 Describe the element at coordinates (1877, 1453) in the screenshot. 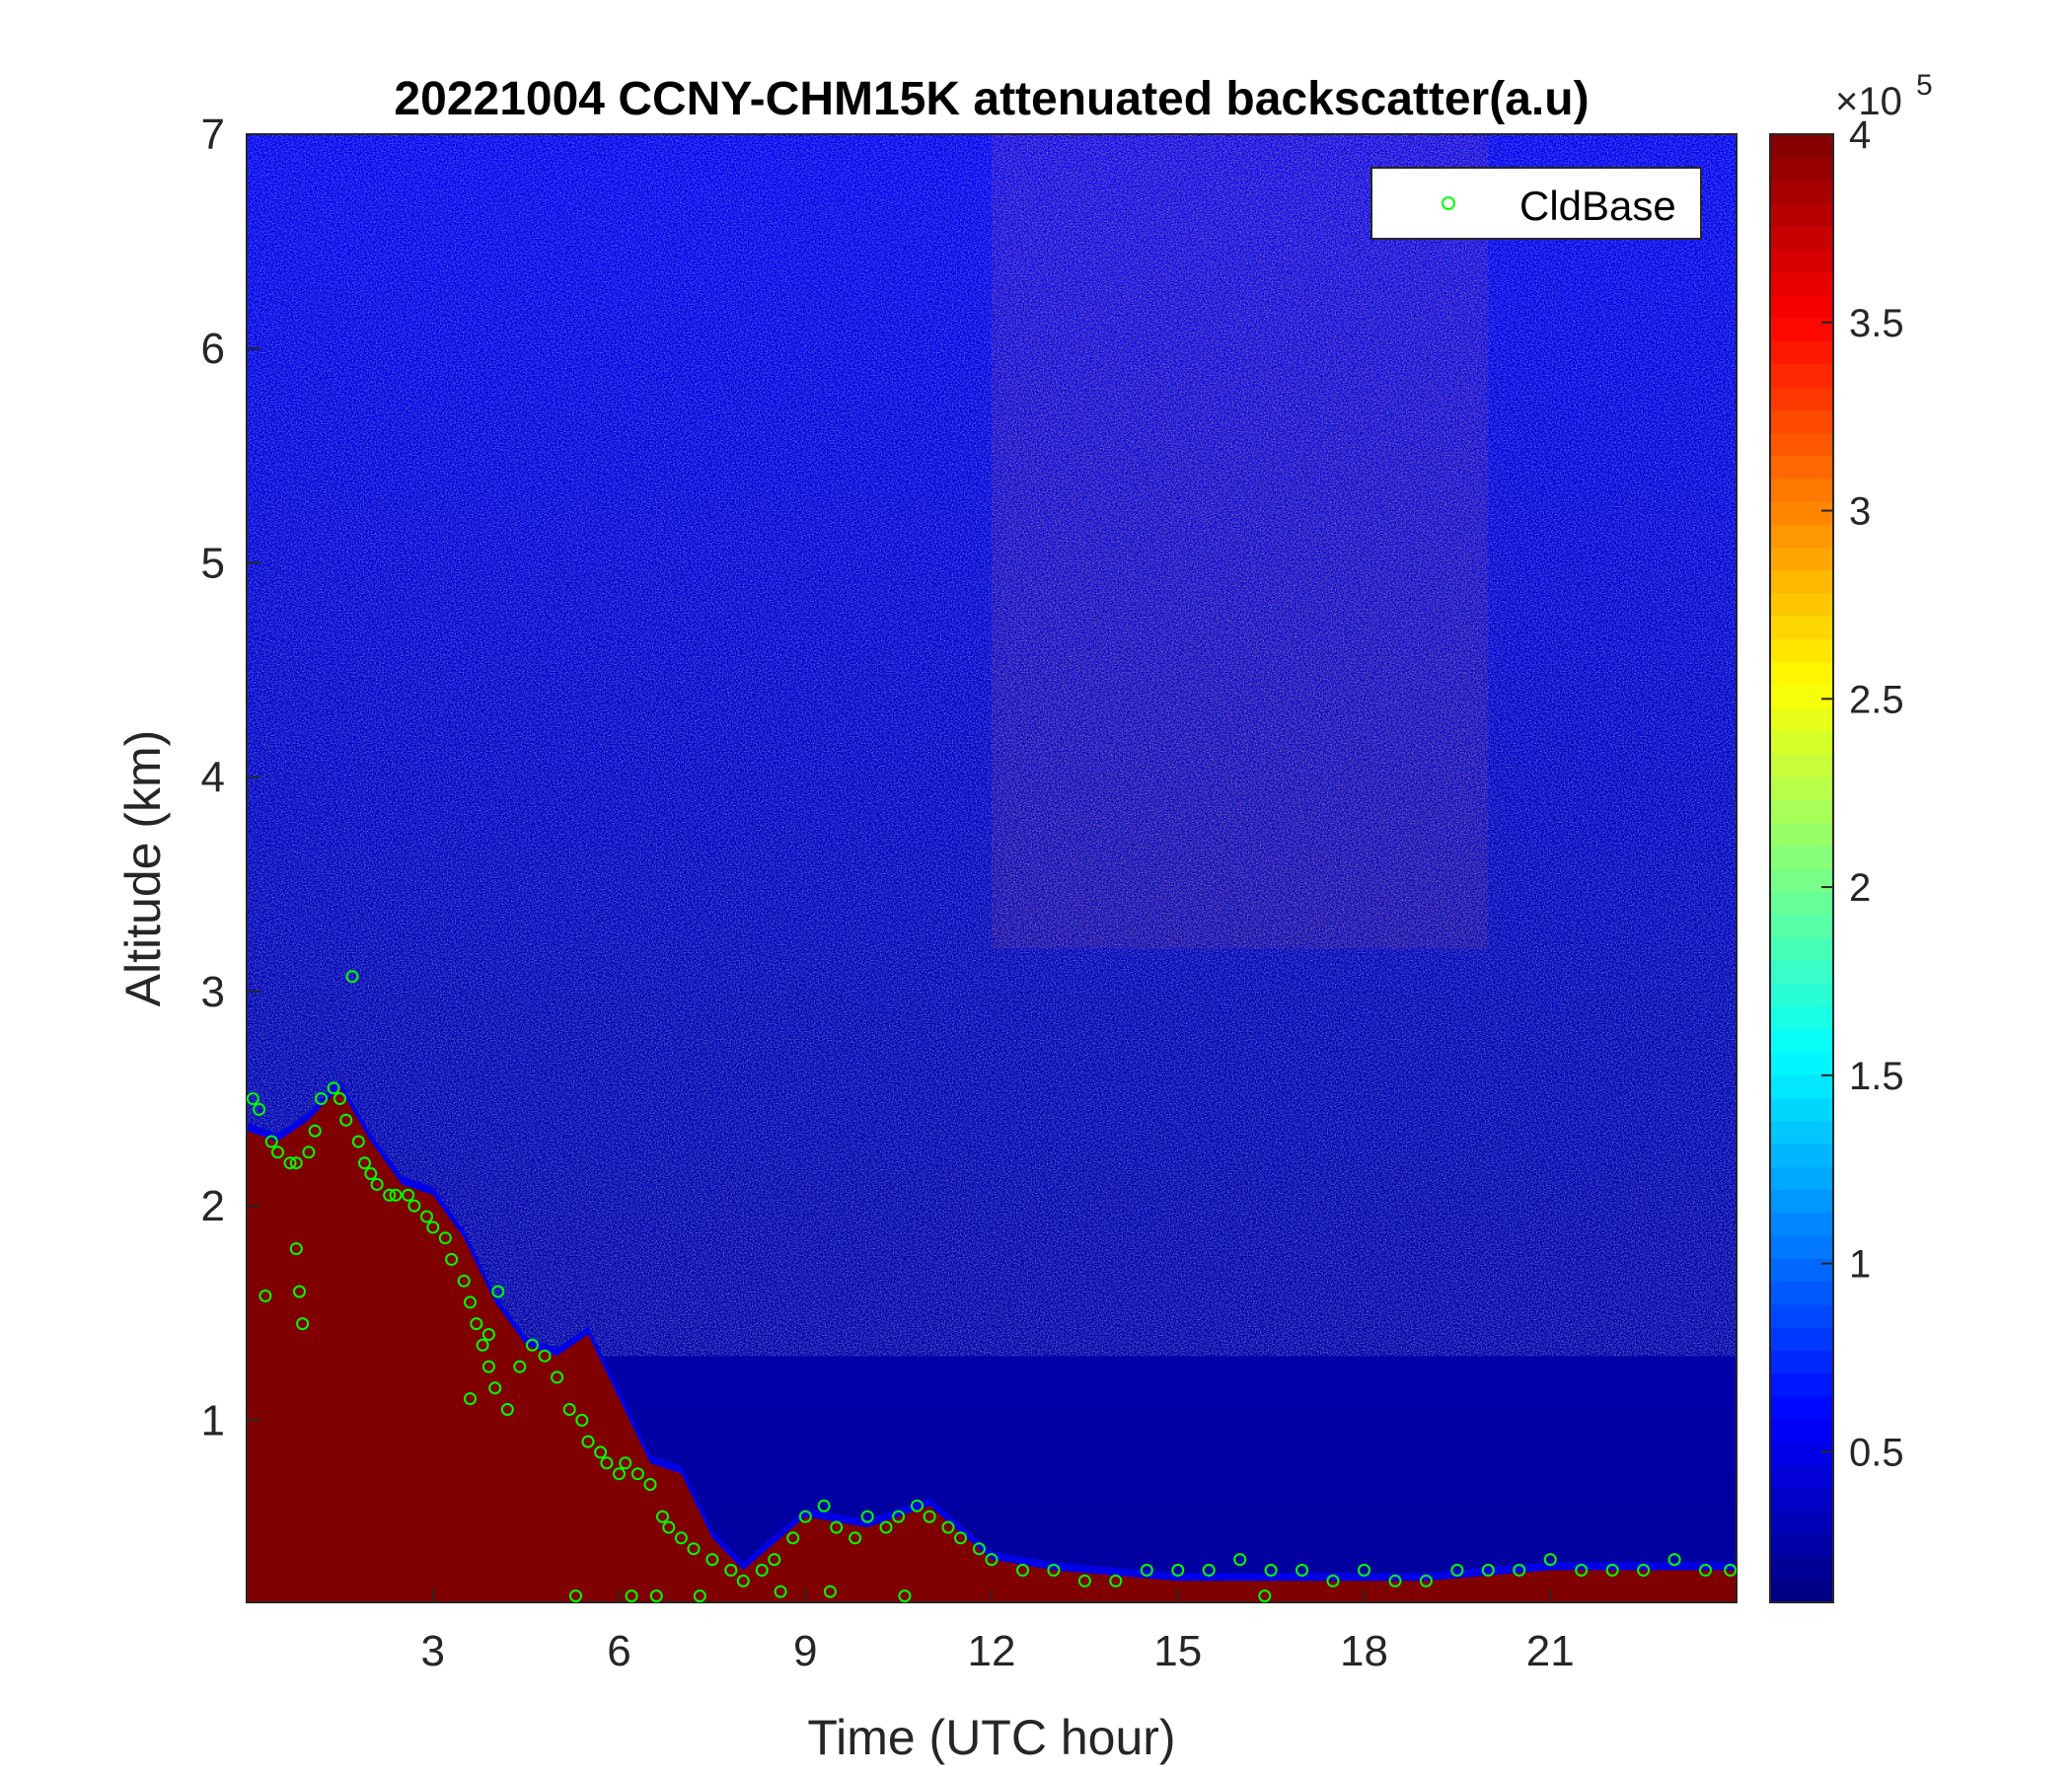

I see `colorbar-tick-label: 0.5` at that location.